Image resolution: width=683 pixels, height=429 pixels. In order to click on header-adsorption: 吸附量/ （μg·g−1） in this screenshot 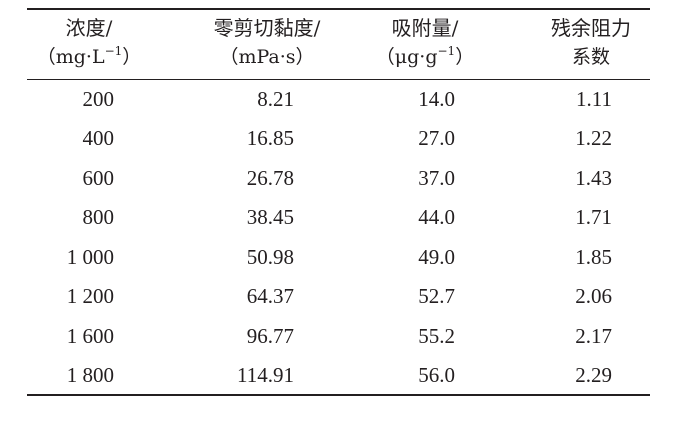, I will do `click(425, 43)`.